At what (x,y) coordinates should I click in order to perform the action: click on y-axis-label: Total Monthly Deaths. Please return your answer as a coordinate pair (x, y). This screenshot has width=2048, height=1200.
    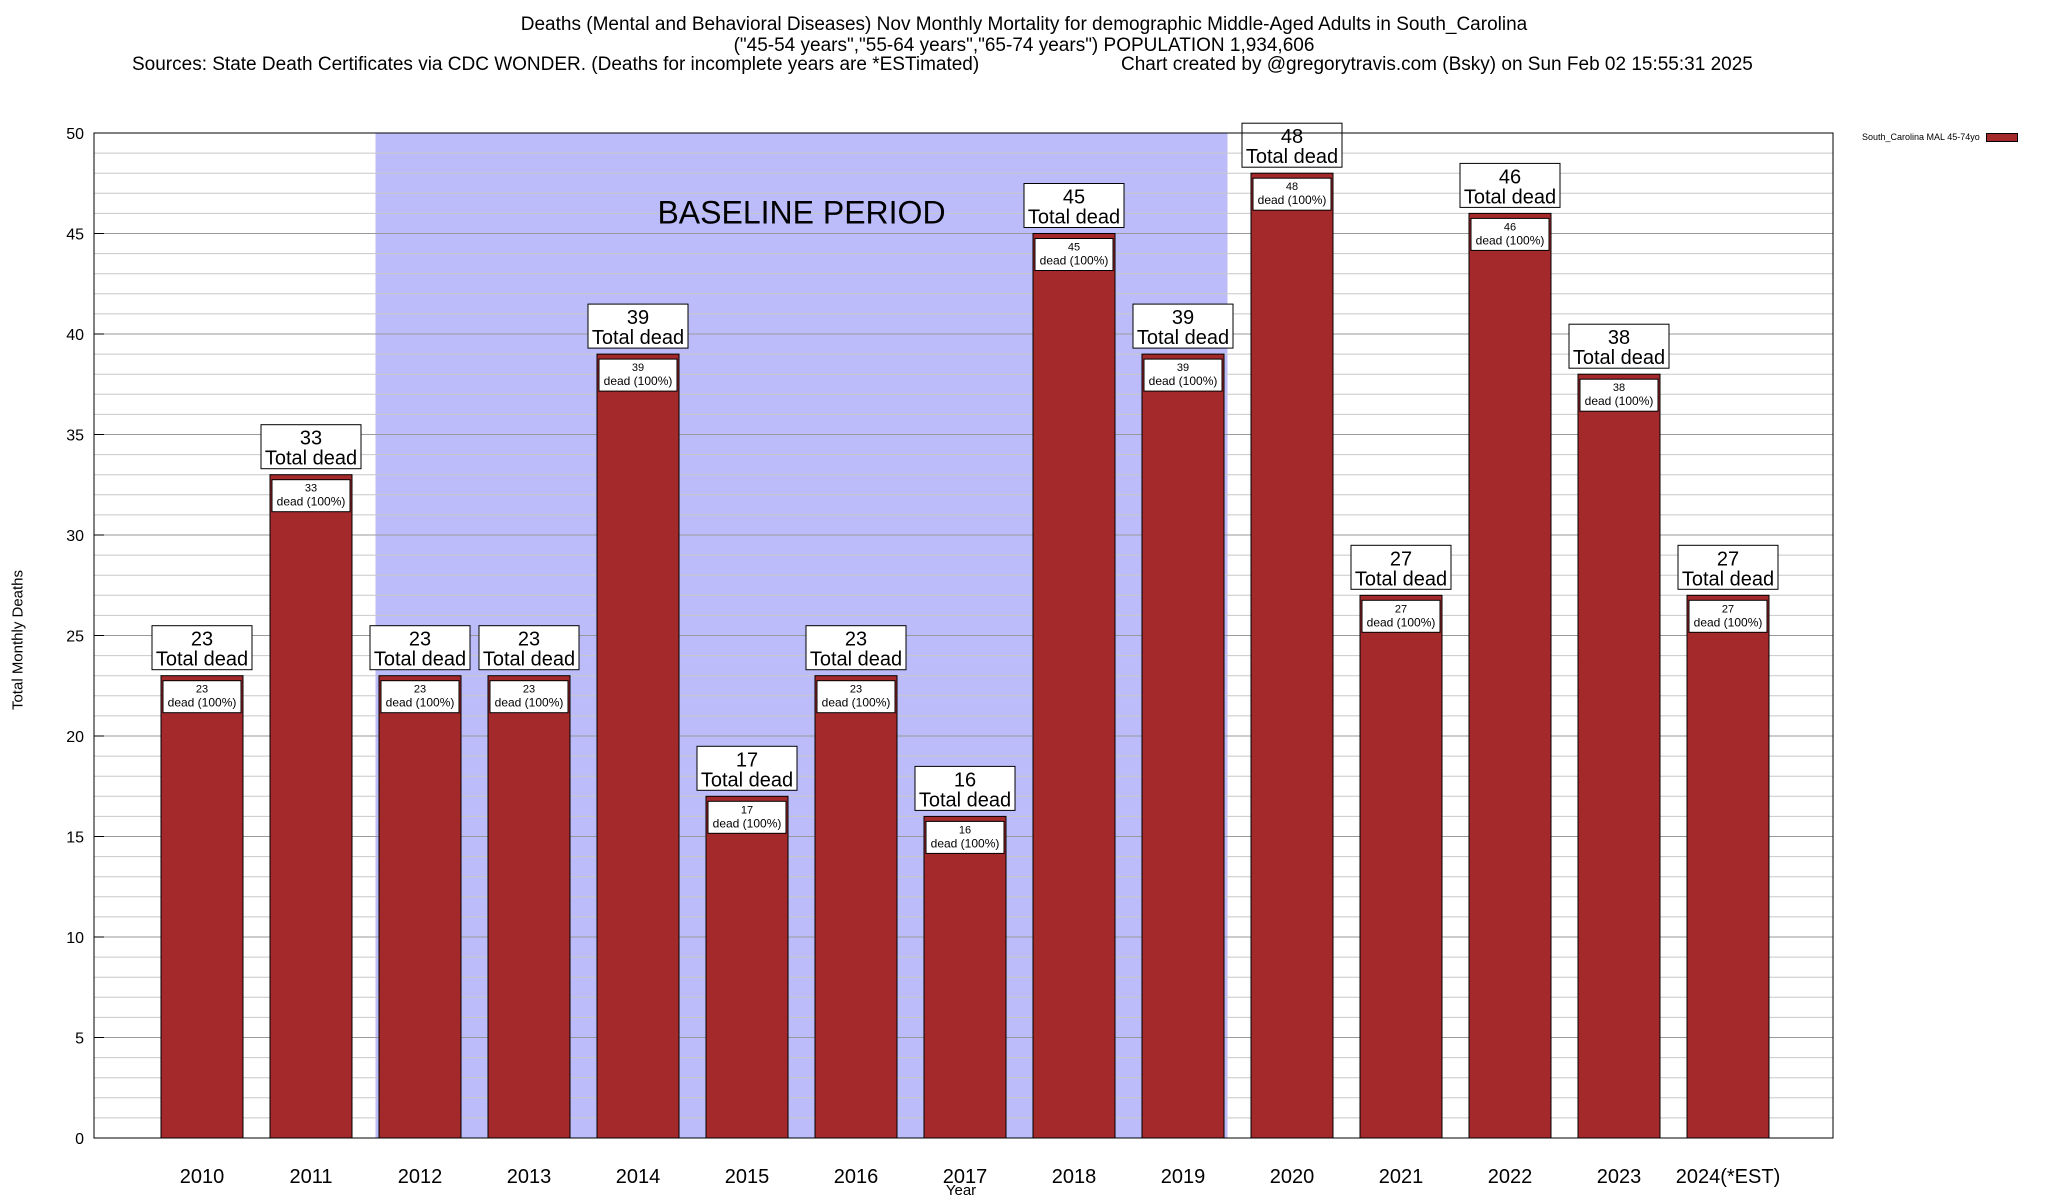
    Looking at the image, I should click on (18, 640).